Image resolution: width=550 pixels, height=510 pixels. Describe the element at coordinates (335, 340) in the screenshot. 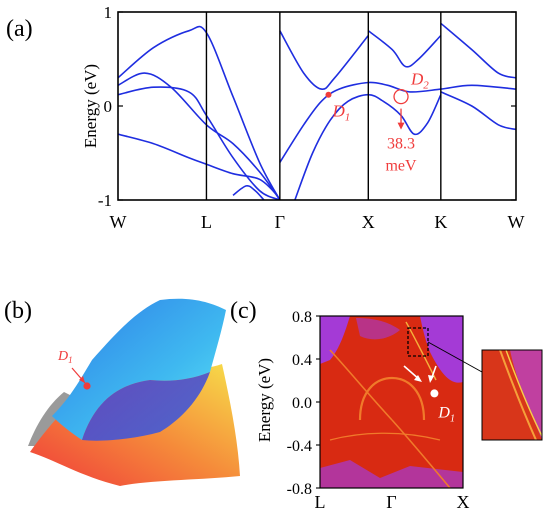

I see `spectral-gap-region-left` at that location.